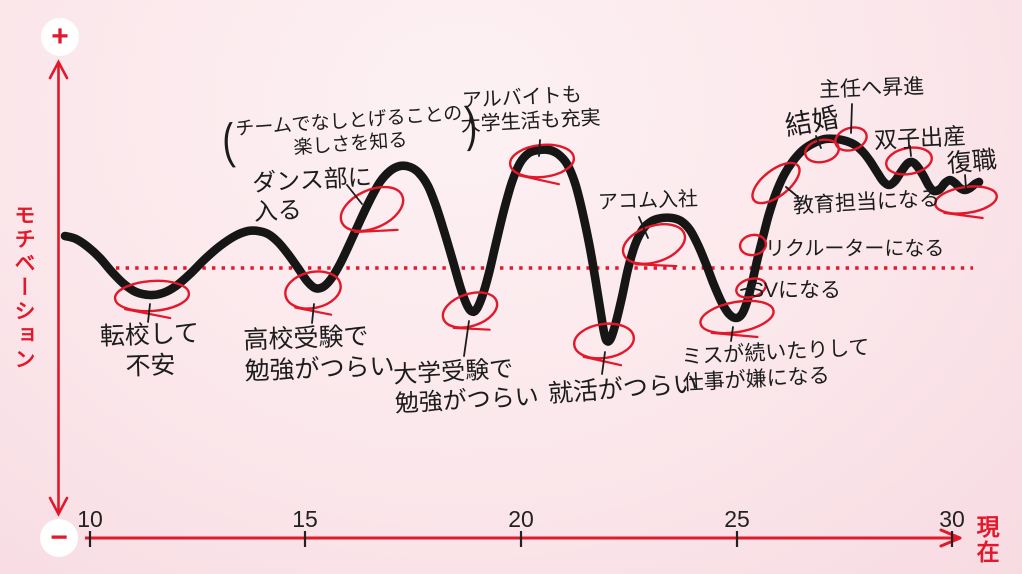  I want to click on tenkou-fuan-leader-line, so click(149, 313).